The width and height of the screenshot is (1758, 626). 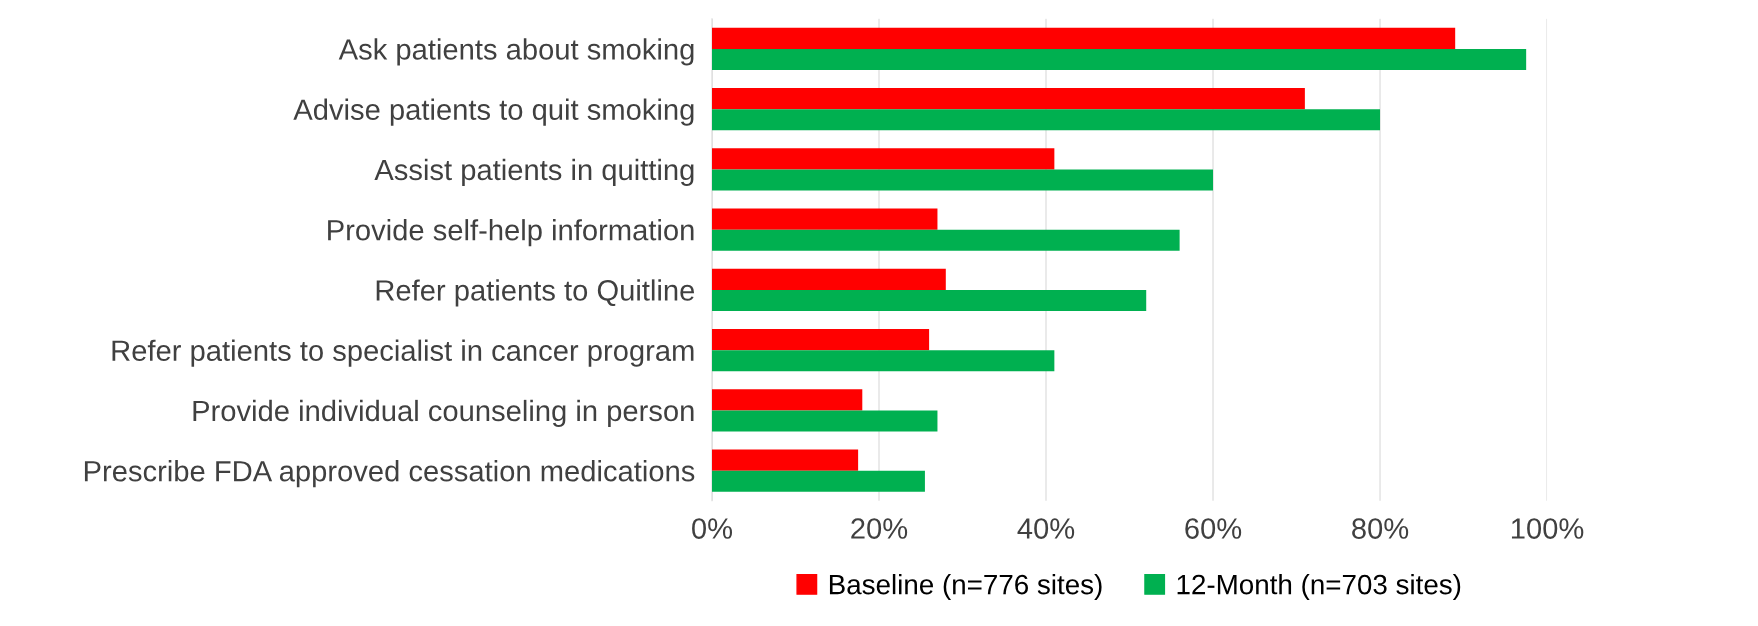 I want to click on y-tick-label: Assist patients in quitting, so click(x=534, y=172).